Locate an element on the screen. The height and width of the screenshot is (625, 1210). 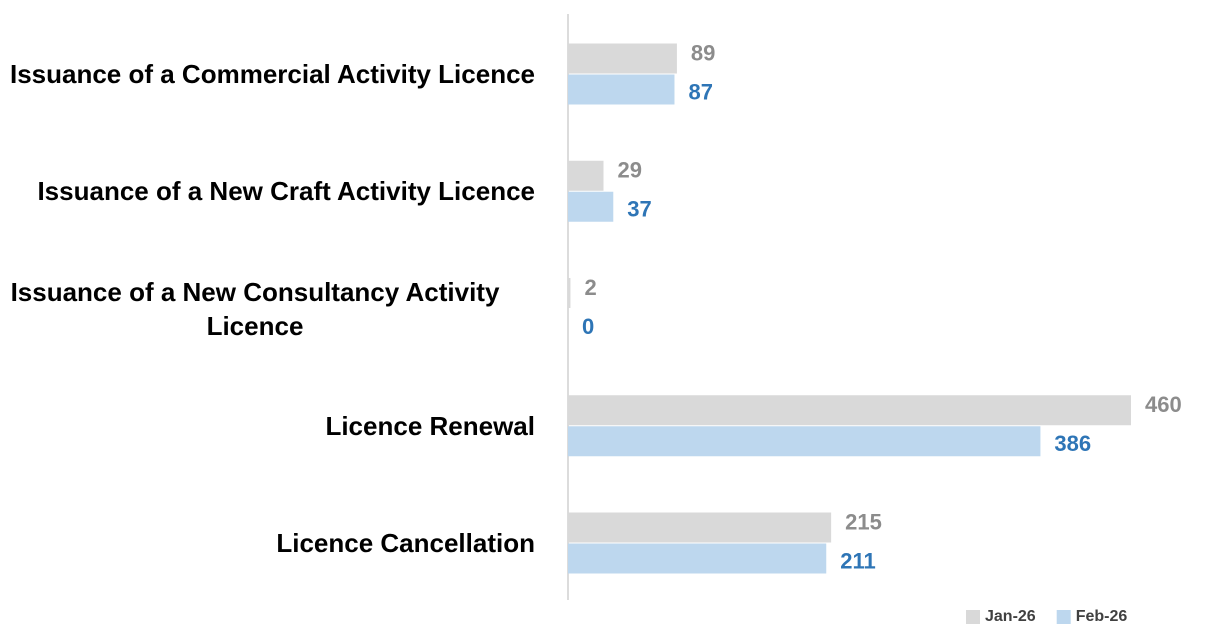
legend-label: Feb-26 is located at coordinates (1102, 616).